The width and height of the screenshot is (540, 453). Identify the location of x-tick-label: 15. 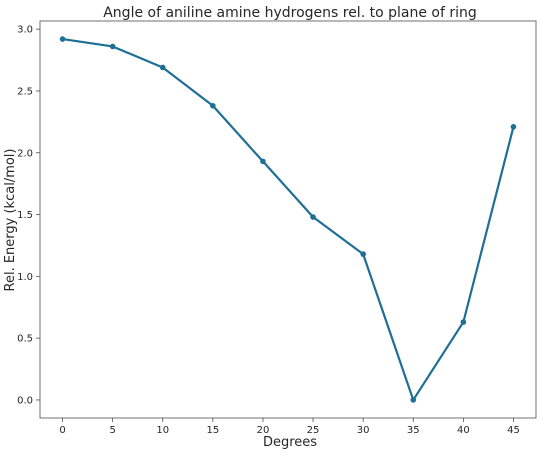
(212, 430).